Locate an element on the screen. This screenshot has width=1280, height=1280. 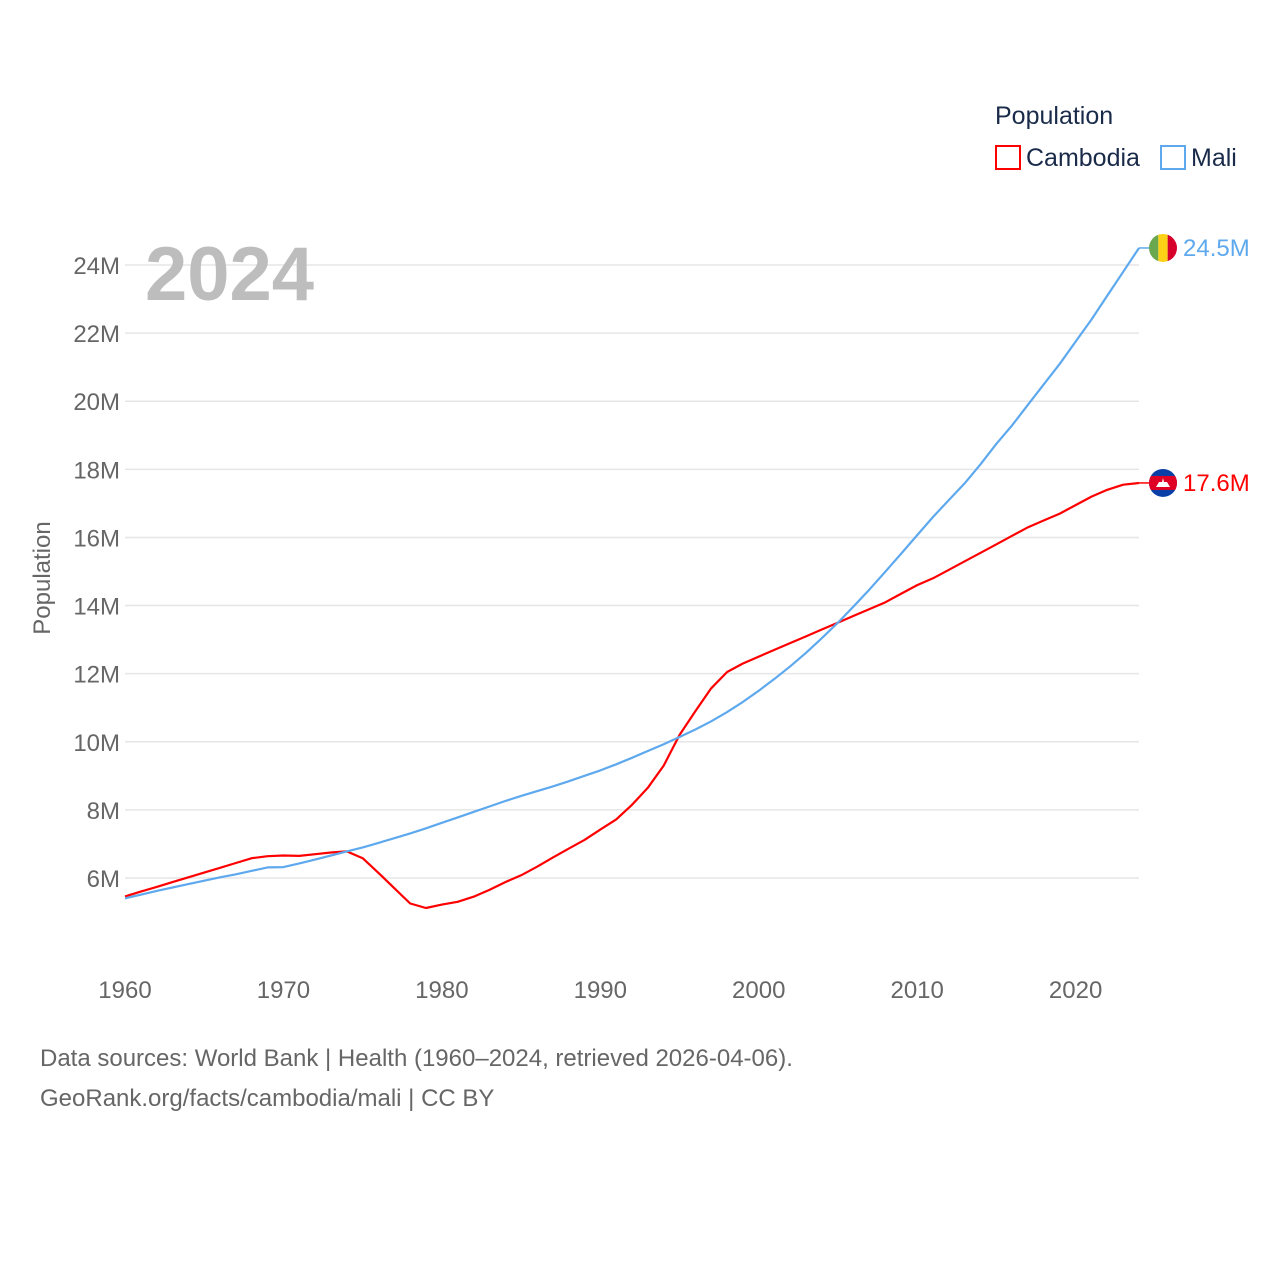
y-axis-title: Population is located at coordinates (42, 577).